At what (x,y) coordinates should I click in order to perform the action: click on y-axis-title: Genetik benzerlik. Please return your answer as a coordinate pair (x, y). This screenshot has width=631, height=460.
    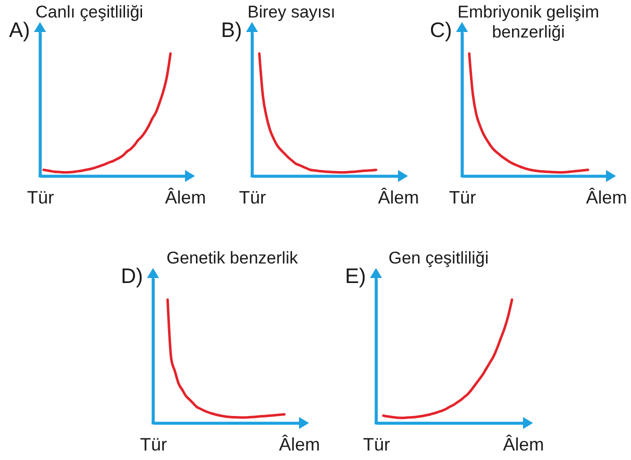
    Looking at the image, I should click on (232, 258).